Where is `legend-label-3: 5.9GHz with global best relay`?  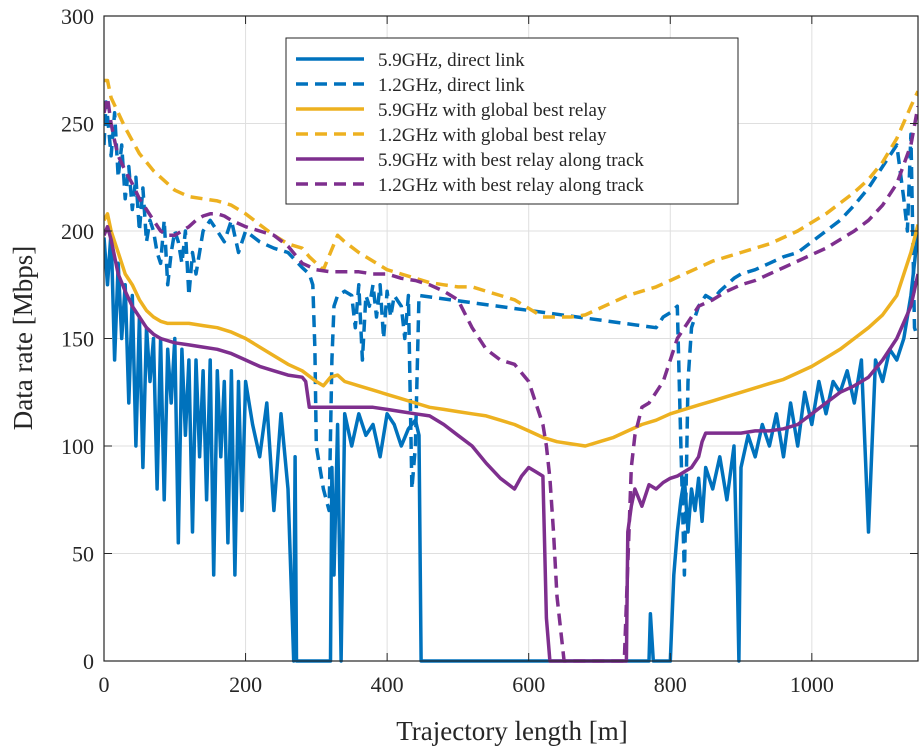 legend-label-3: 5.9GHz with global best relay is located at coordinates (492, 110).